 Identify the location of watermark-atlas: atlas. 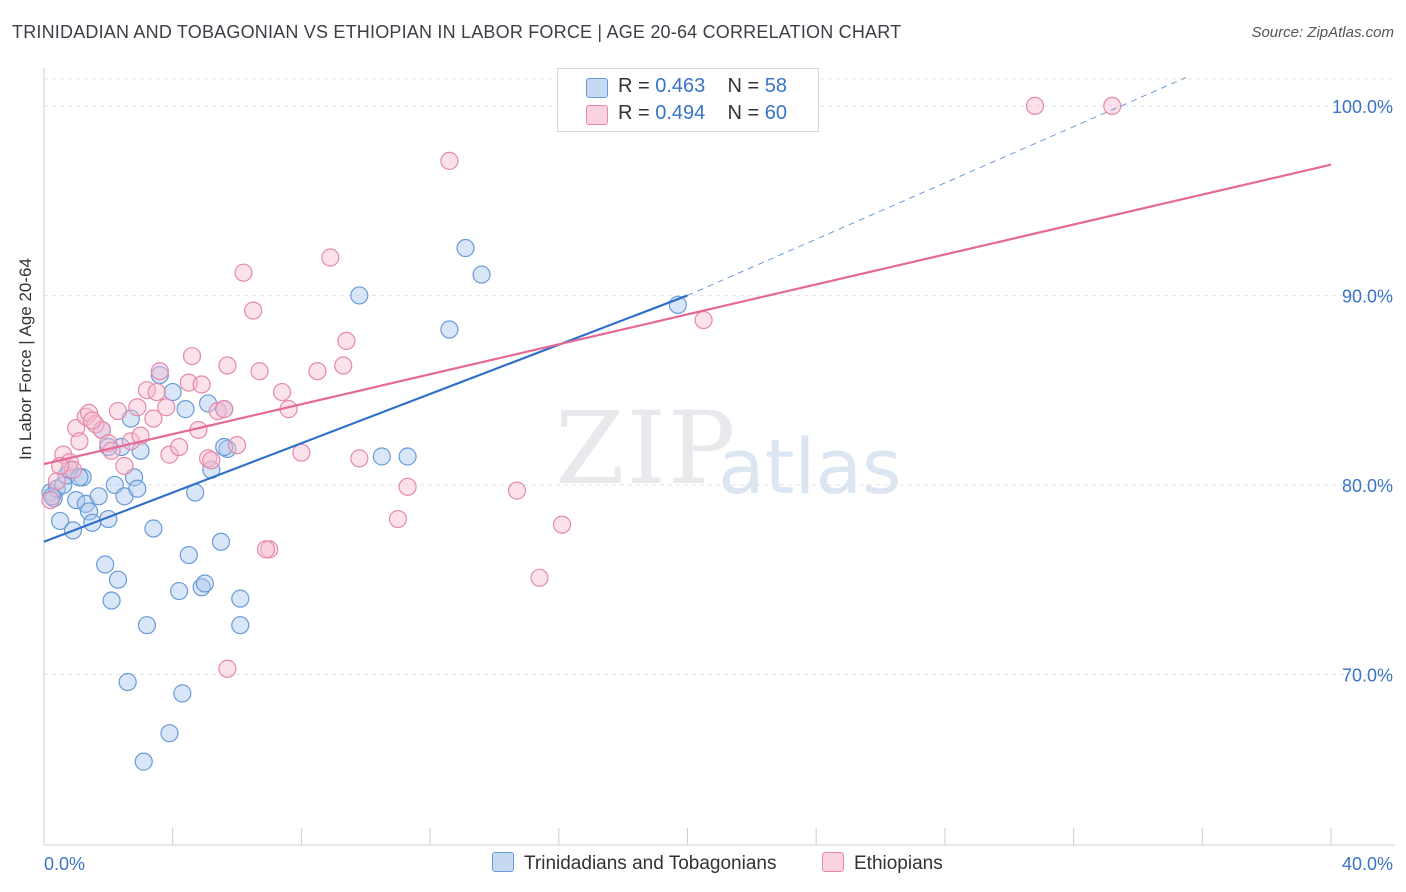
(810, 466).